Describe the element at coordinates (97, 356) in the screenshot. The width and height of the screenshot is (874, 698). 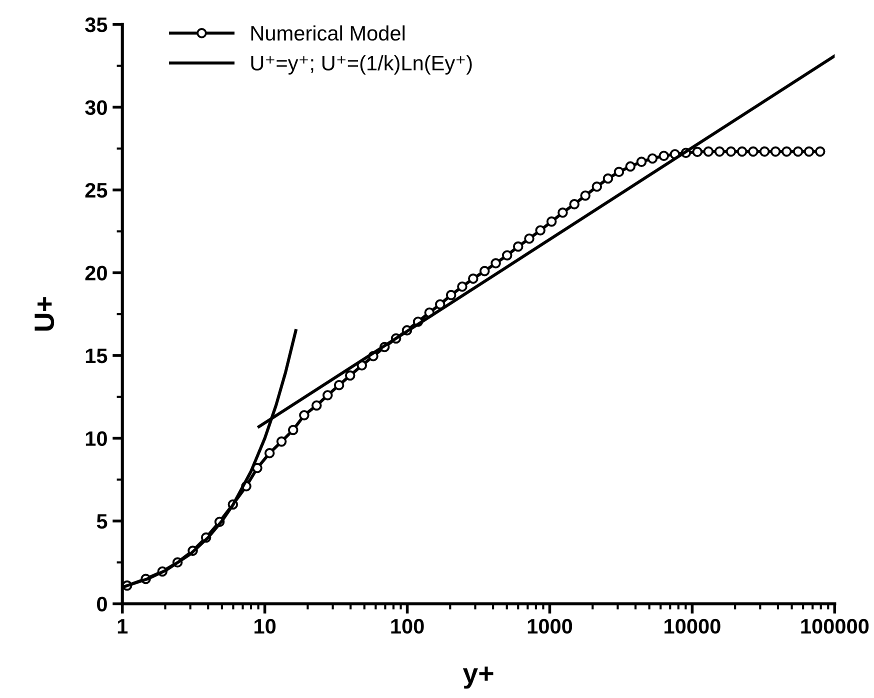
I see `y-tick-label: 15` at that location.